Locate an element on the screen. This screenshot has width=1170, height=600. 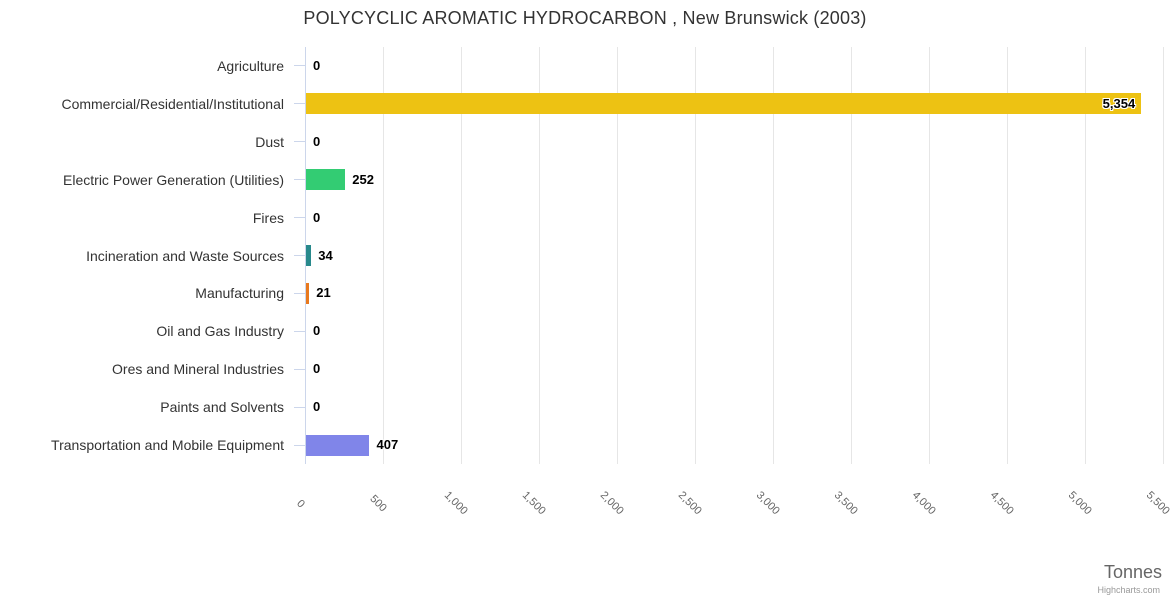
category-label: Electric Power Generation (Utilities) is located at coordinates (173, 179).